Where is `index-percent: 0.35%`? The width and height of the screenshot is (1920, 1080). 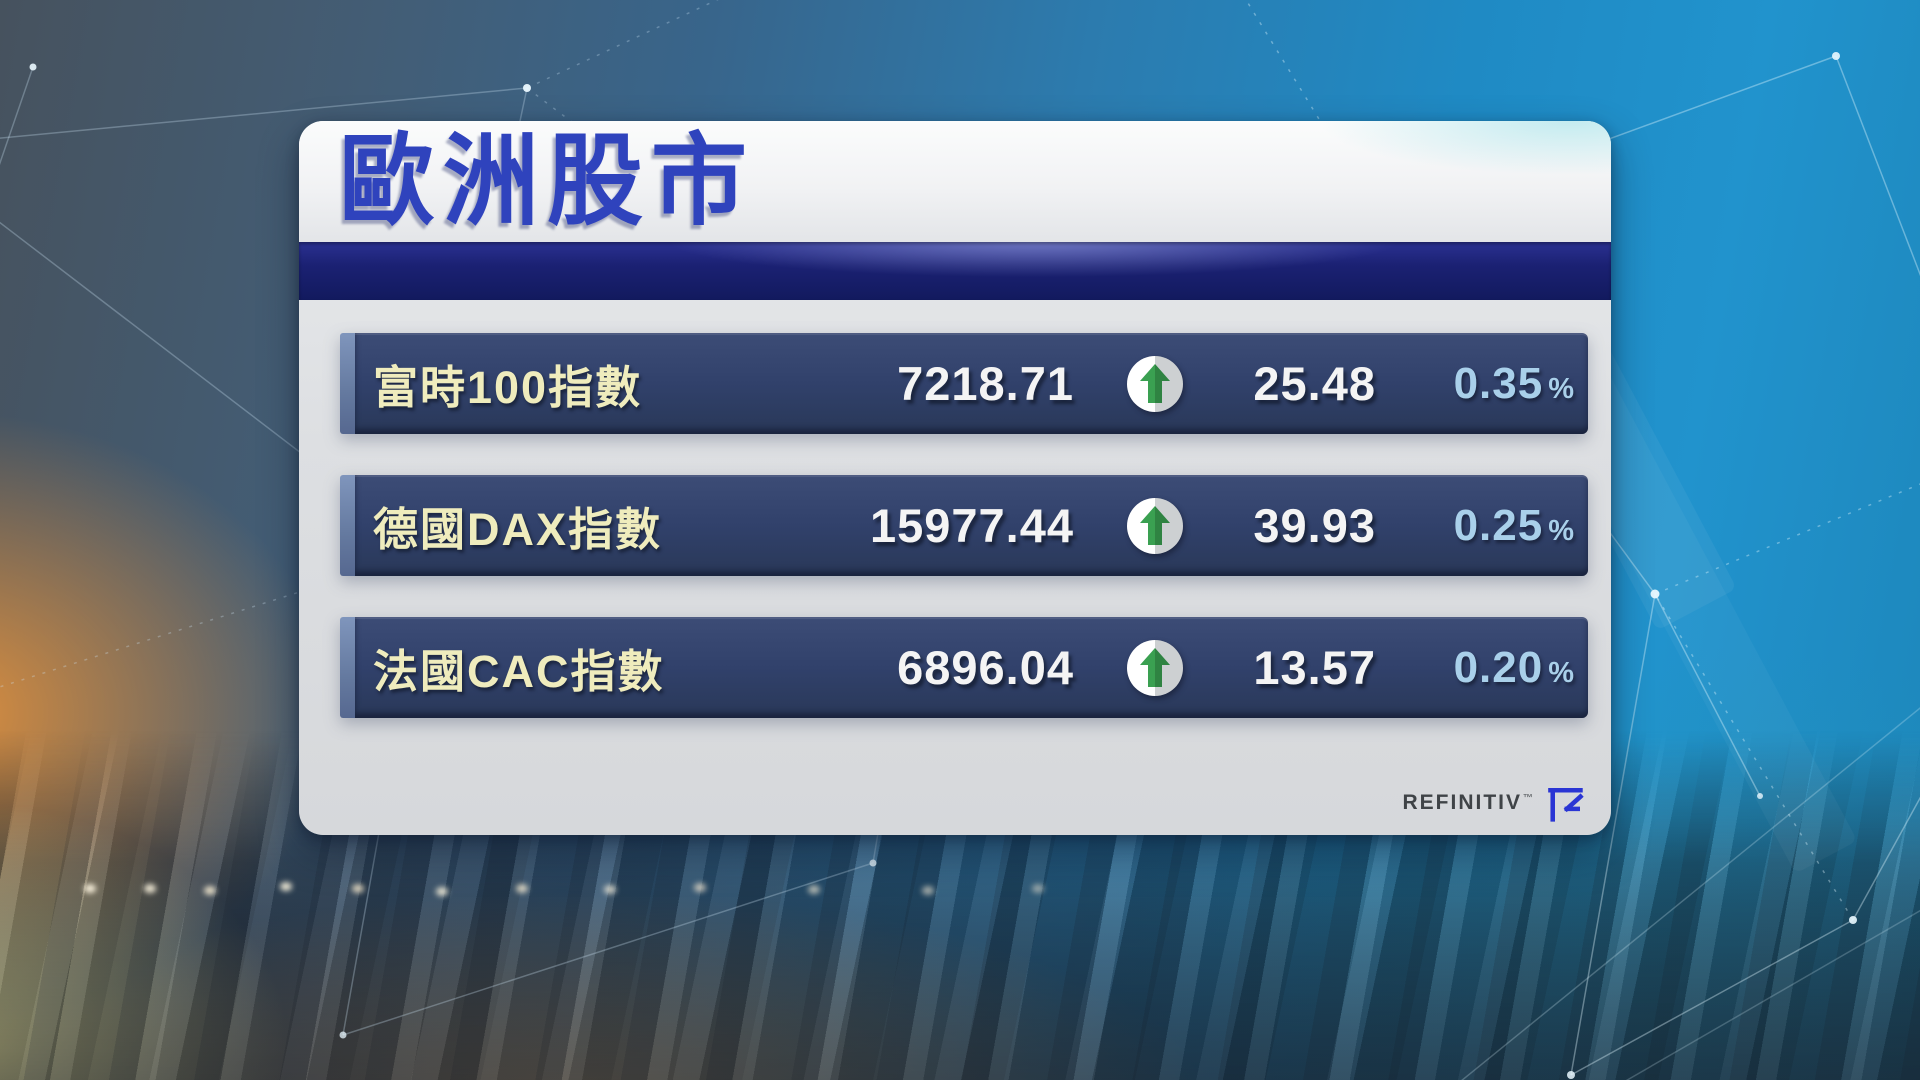 index-percent: 0.35% is located at coordinates (1513, 383).